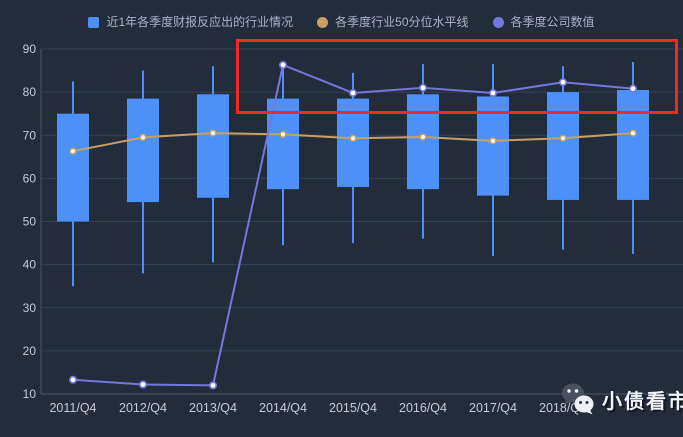  I want to click on legend-item-label: 近1年各季度财报反应出的行业情况, so click(200, 22).